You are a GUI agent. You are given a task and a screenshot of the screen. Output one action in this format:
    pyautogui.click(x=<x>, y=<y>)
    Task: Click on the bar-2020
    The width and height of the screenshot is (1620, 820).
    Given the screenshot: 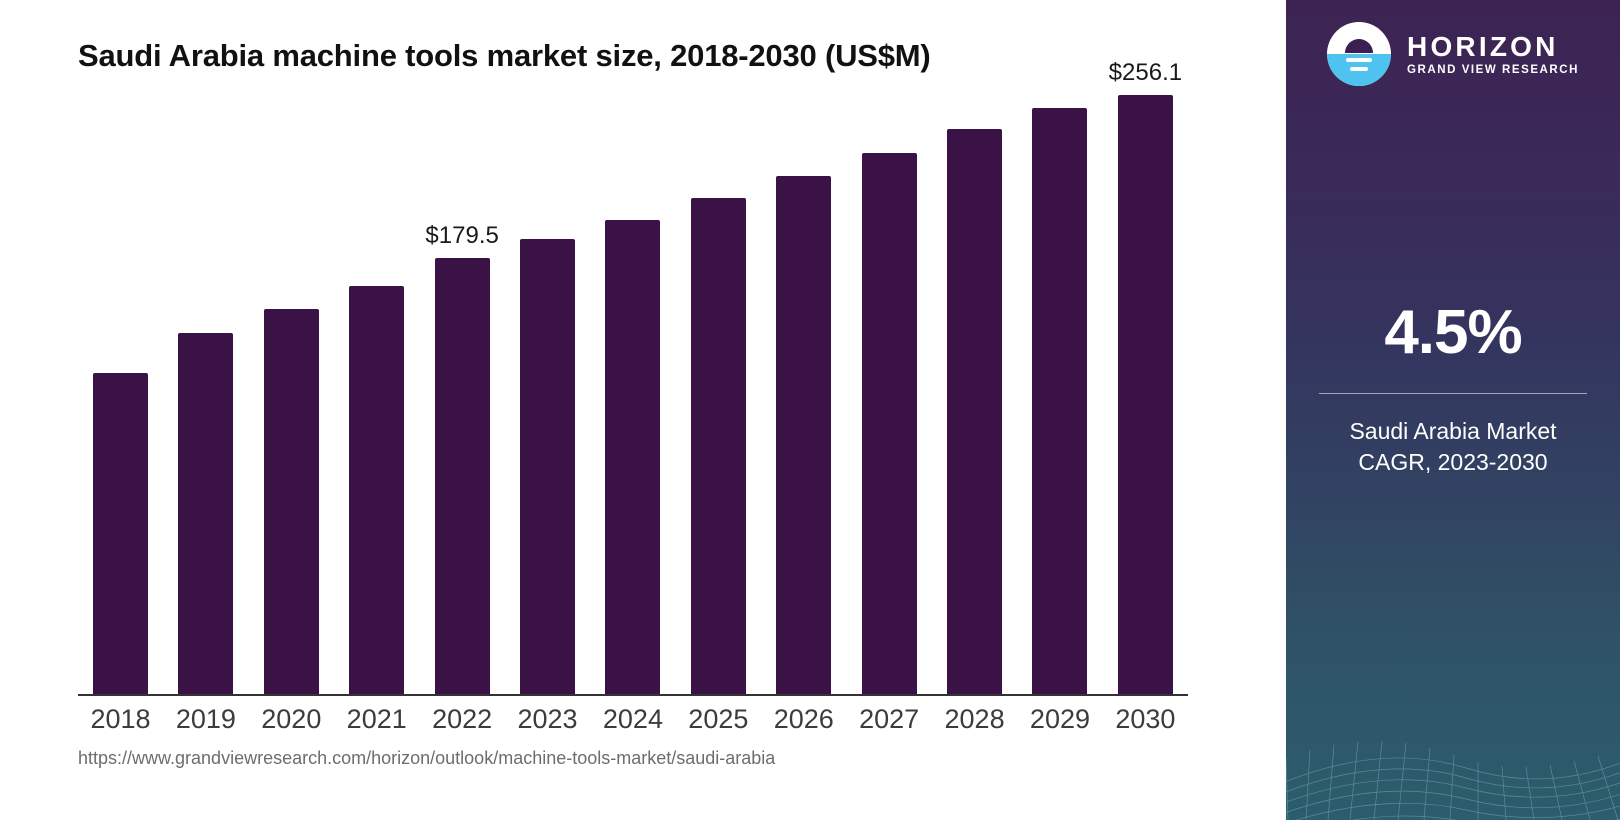 What is the action you would take?
    pyautogui.click(x=291, y=501)
    